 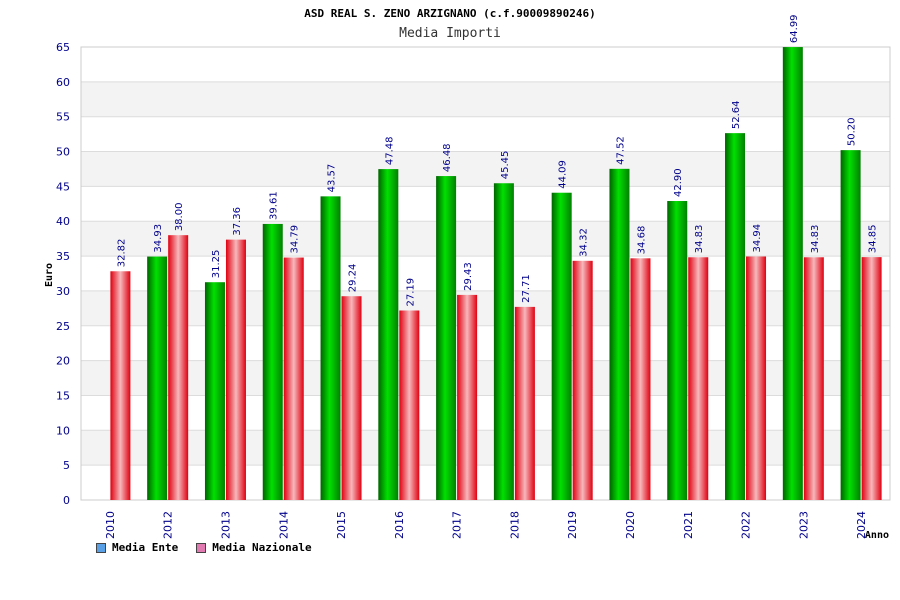 I want to click on value-label: 27.19, so click(x=410, y=292).